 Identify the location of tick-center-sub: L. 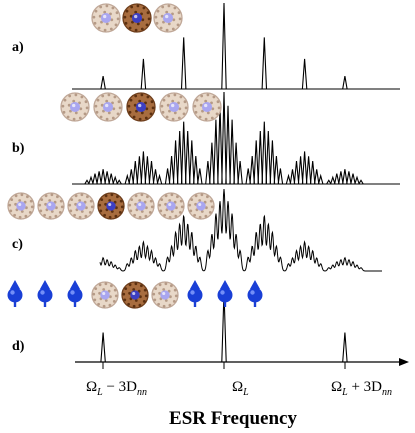
(245, 392).